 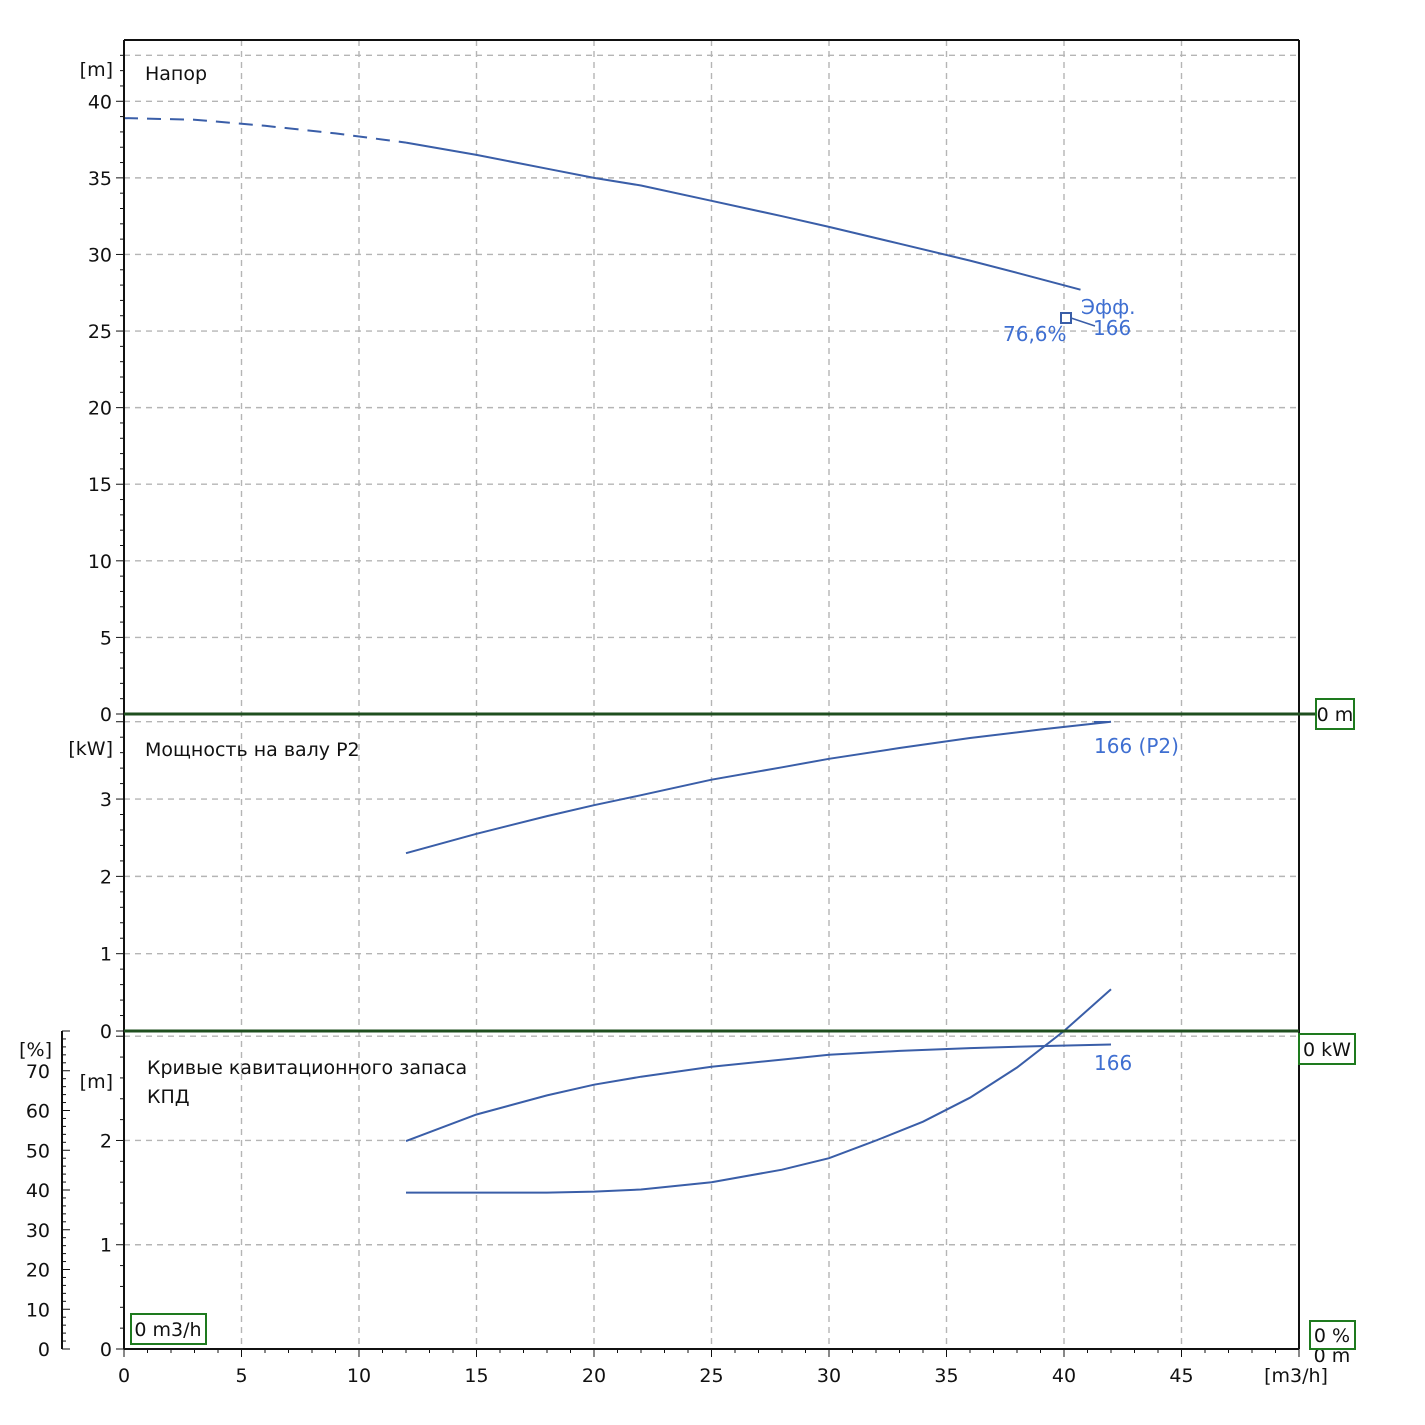 I want to click on x-tick-label: 25, so click(x=711, y=1376).